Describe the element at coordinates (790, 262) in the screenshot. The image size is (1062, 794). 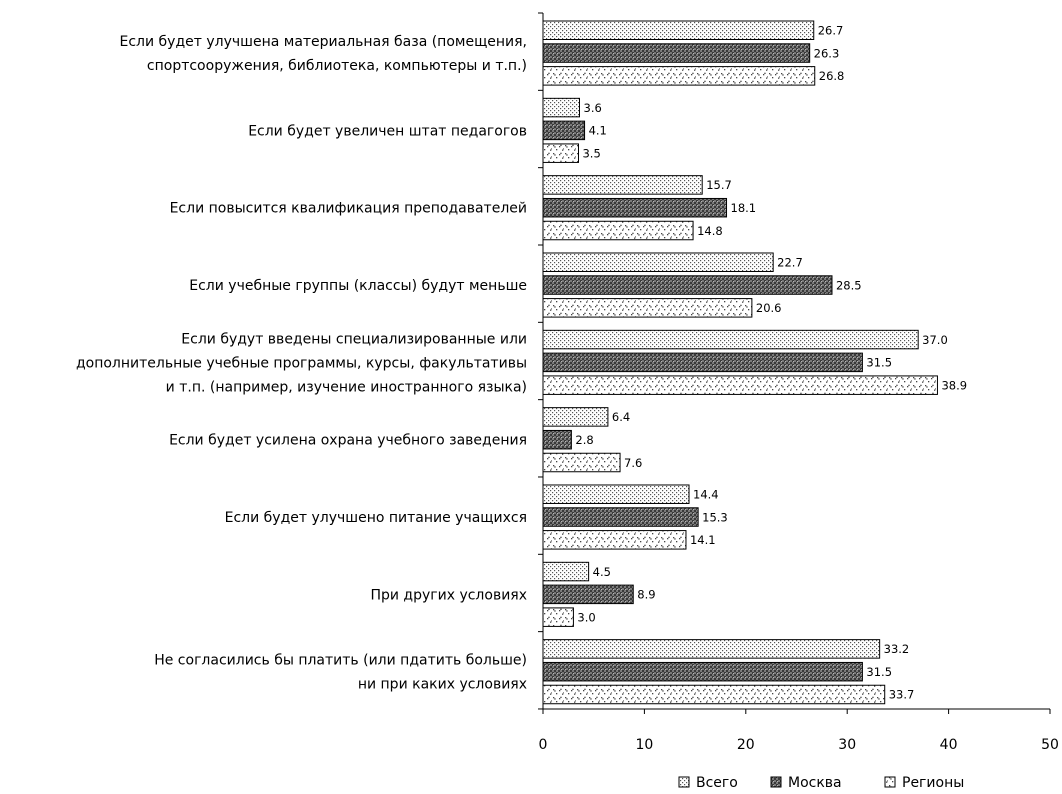
I see `bar-value-label: 22.7` at that location.